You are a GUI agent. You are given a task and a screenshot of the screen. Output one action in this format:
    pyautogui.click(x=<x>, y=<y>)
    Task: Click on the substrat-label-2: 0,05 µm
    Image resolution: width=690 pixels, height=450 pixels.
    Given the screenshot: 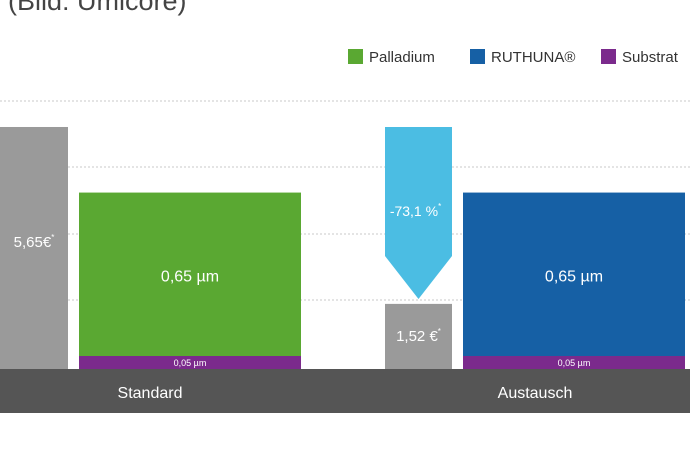 What is the action you would take?
    pyautogui.click(x=190, y=363)
    